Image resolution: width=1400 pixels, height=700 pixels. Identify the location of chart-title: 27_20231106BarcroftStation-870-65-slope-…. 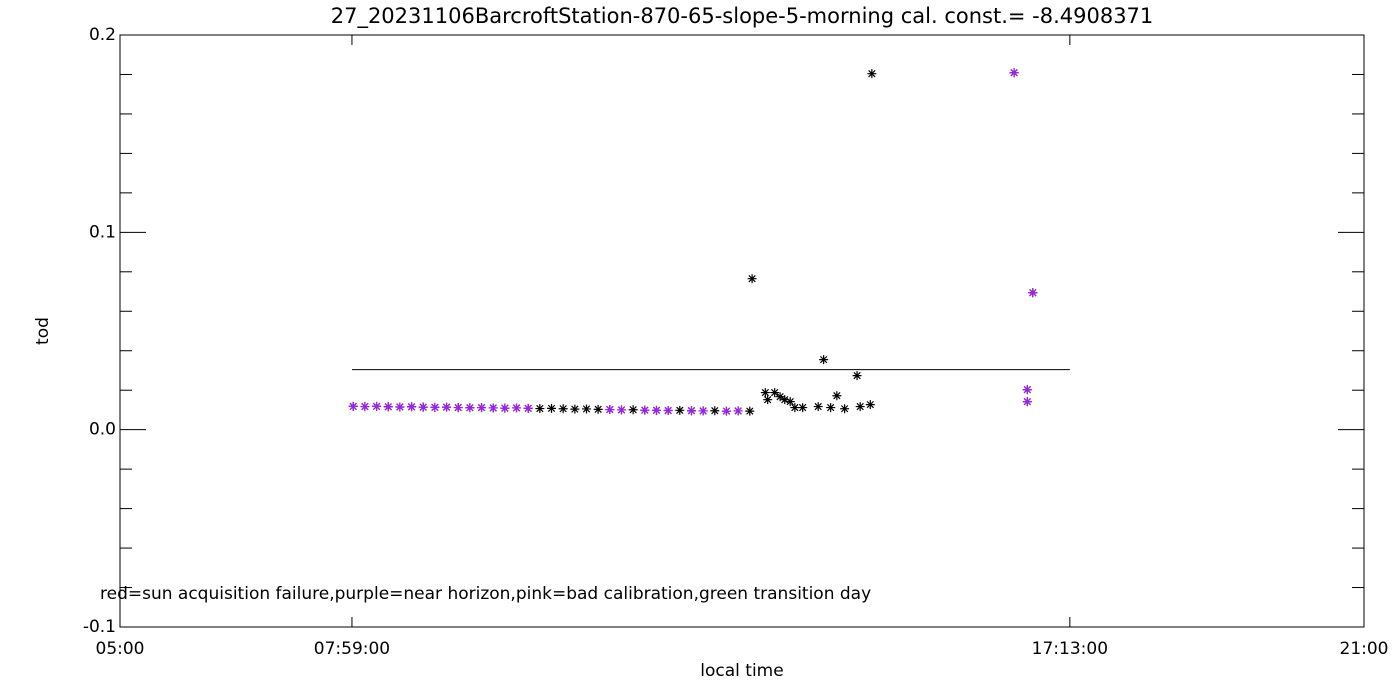
(742, 16).